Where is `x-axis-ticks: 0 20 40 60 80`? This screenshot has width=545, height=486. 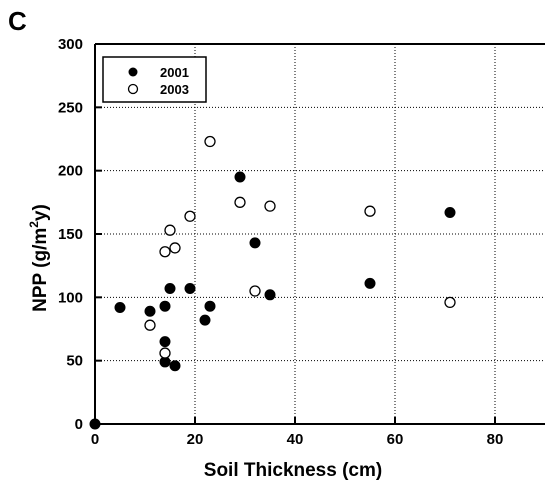 x-axis-ticks: 0 20 40 60 80 is located at coordinates (297, 432).